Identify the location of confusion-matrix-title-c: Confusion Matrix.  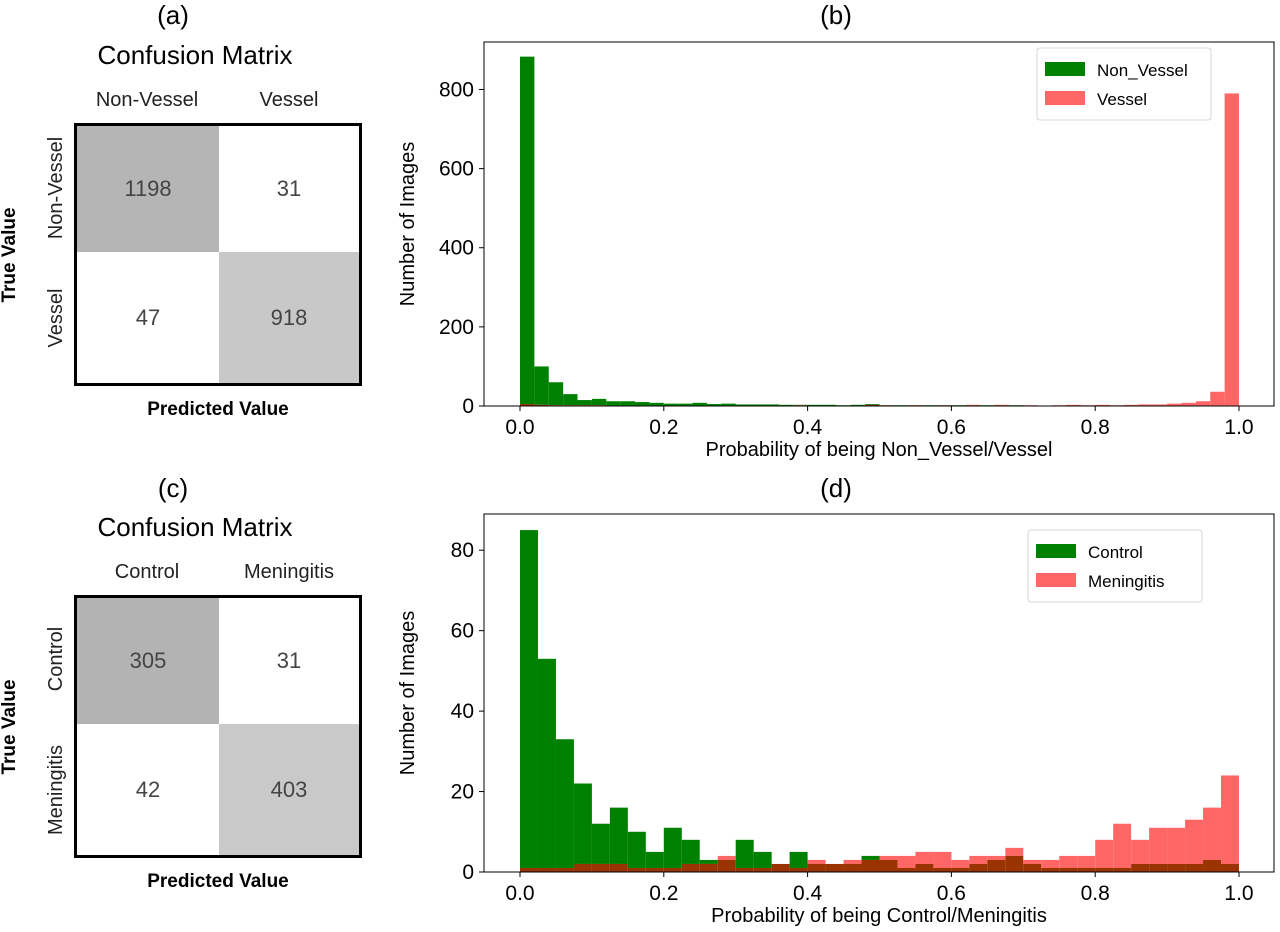
(195, 527).